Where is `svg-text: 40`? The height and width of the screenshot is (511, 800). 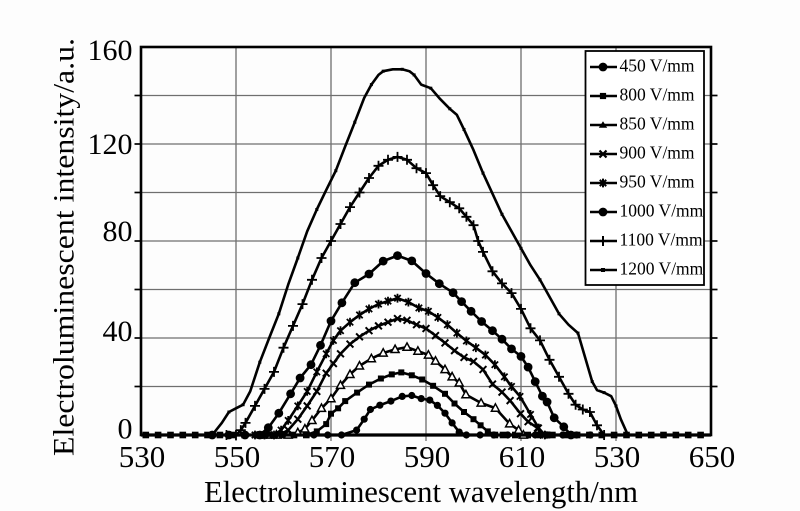 svg-text: 40 is located at coordinates (118, 331).